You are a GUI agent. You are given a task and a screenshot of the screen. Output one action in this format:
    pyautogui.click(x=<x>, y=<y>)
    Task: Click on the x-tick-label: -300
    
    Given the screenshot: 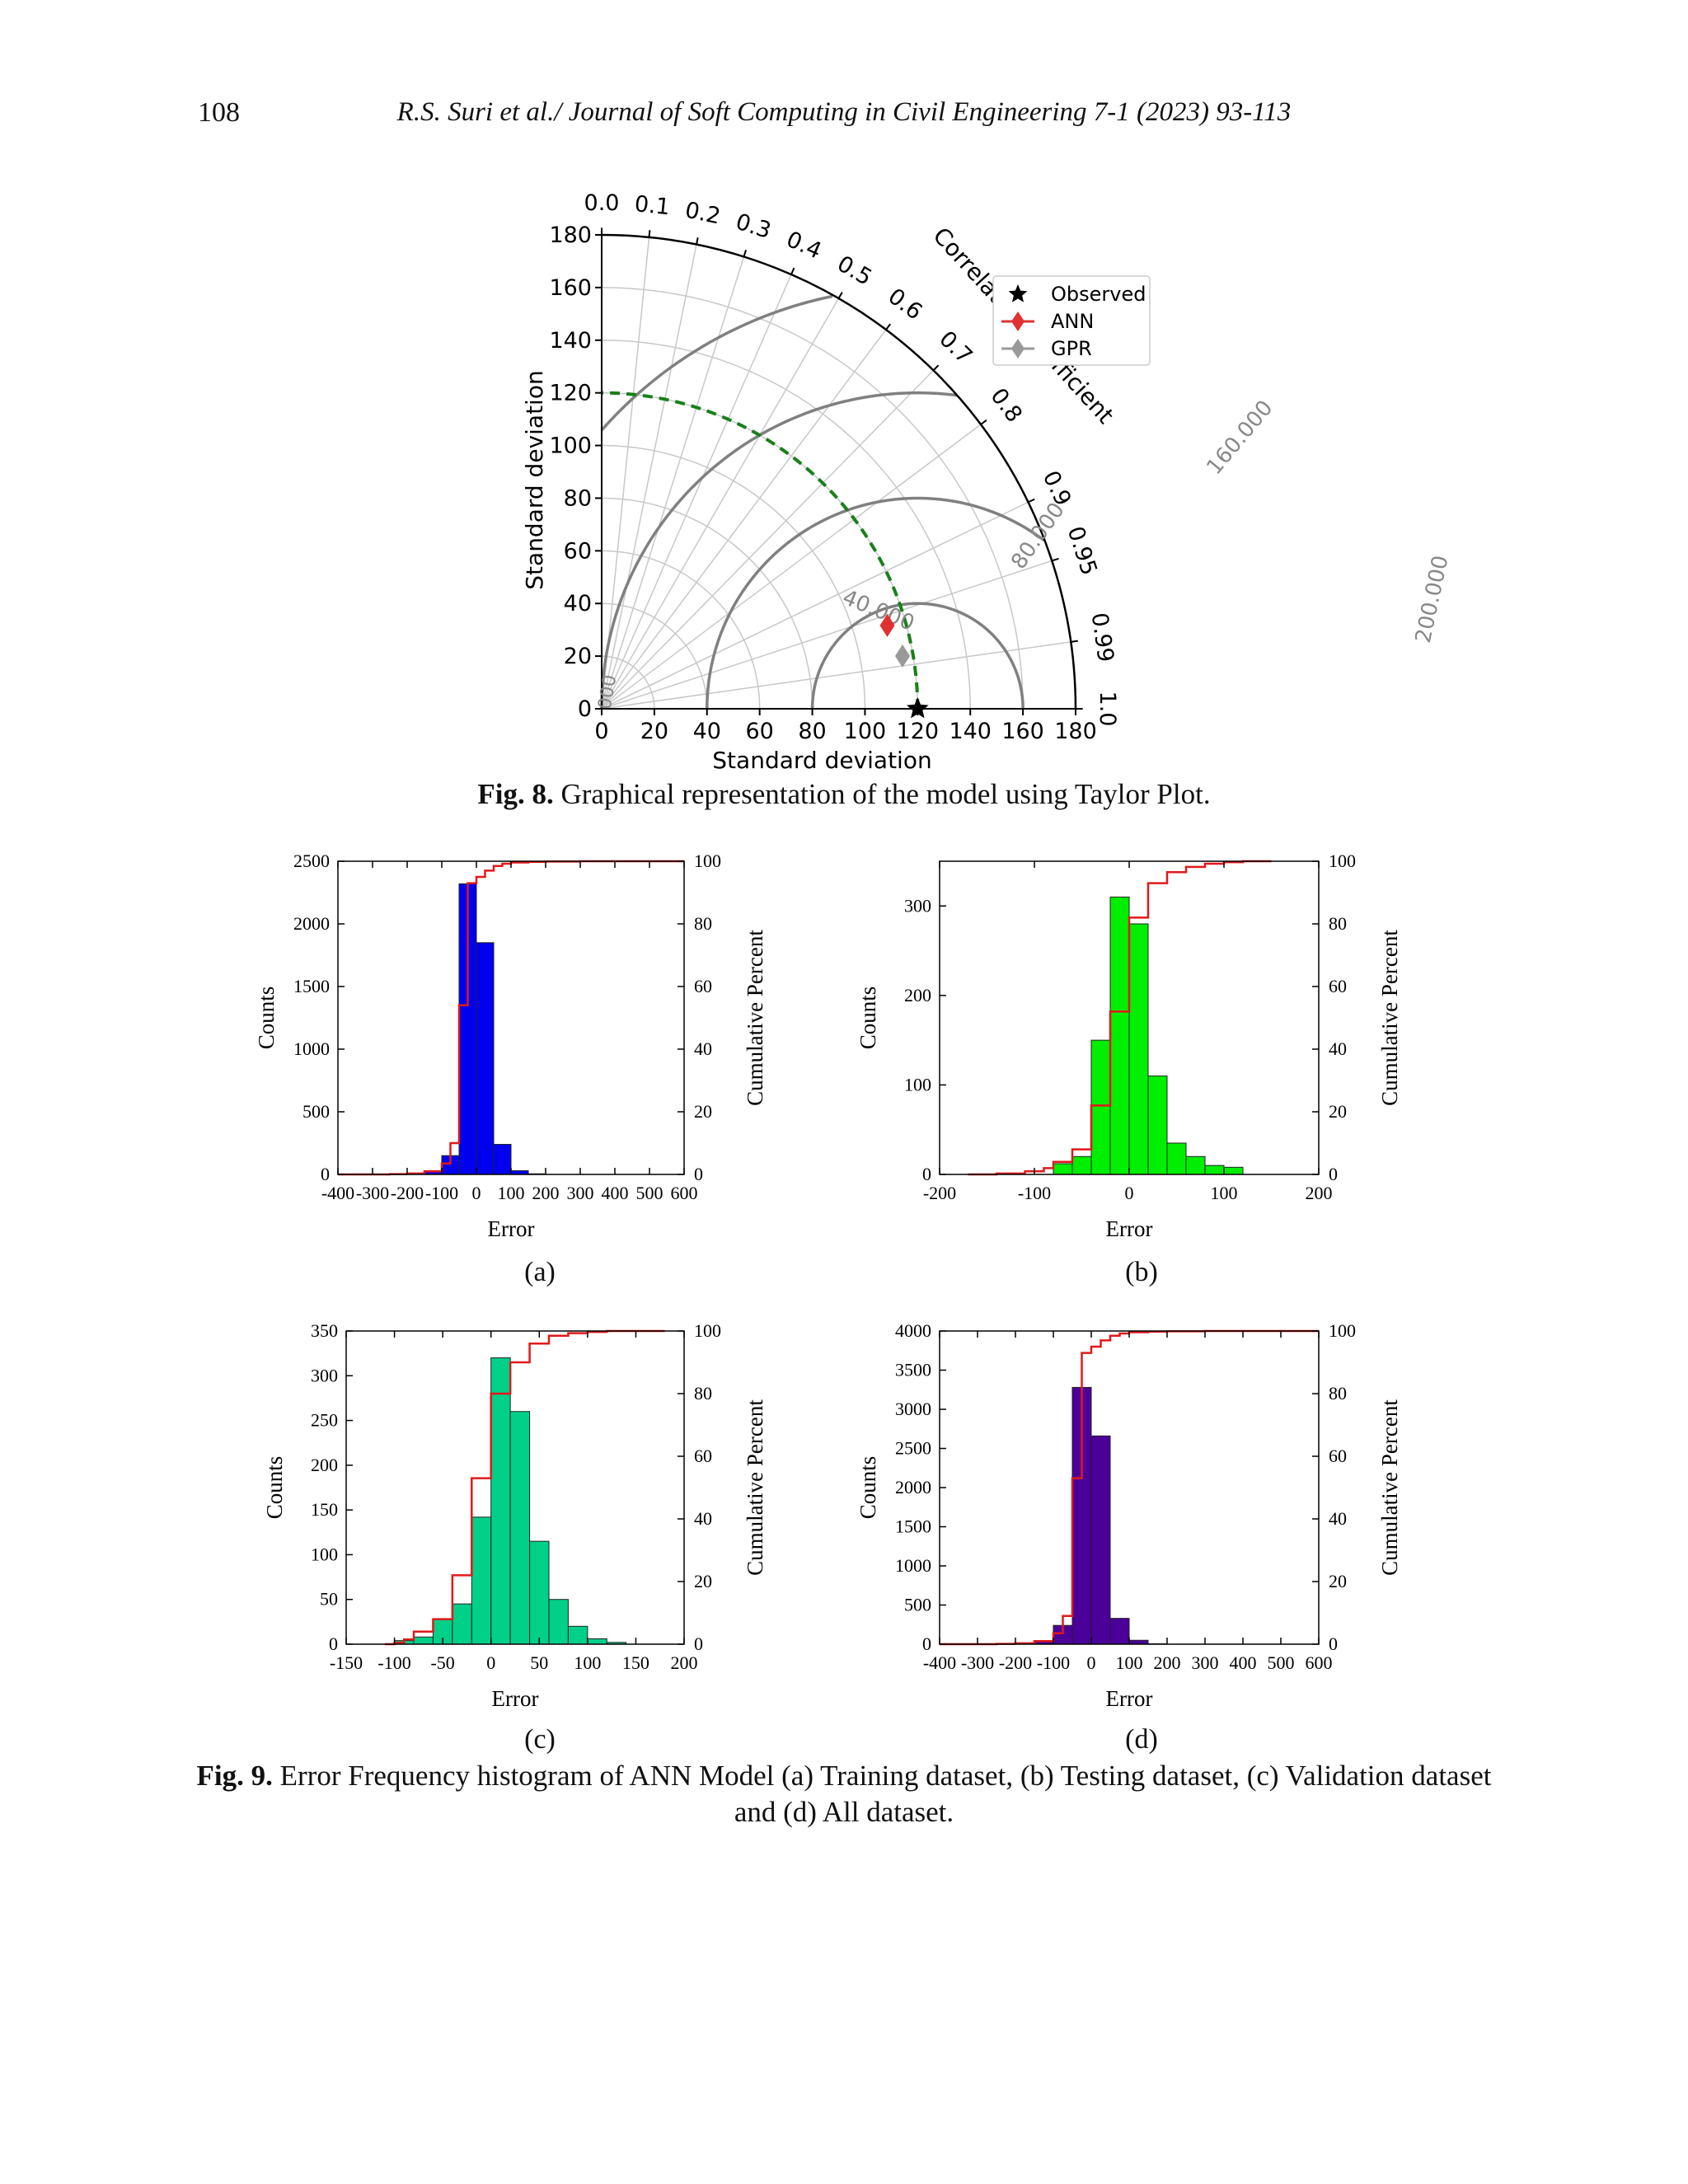 What is the action you would take?
    pyautogui.click(x=977, y=1662)
    